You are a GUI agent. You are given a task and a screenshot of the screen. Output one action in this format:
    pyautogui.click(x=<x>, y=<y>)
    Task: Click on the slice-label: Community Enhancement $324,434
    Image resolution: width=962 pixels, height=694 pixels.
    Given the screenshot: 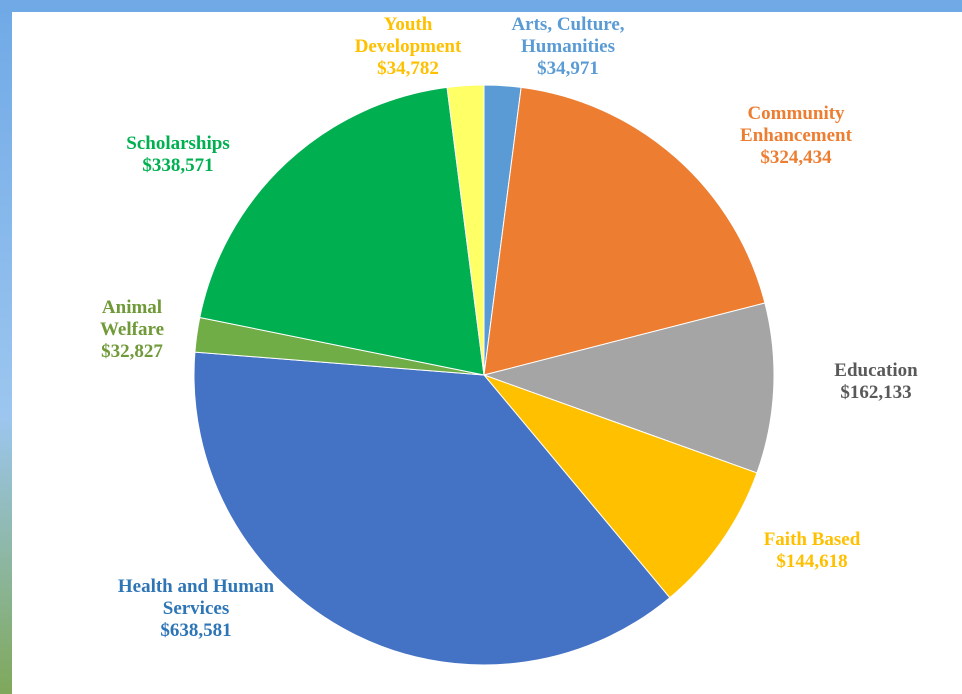 What is the action you would take?
    pyautogui.click(x=796, y=136)
    